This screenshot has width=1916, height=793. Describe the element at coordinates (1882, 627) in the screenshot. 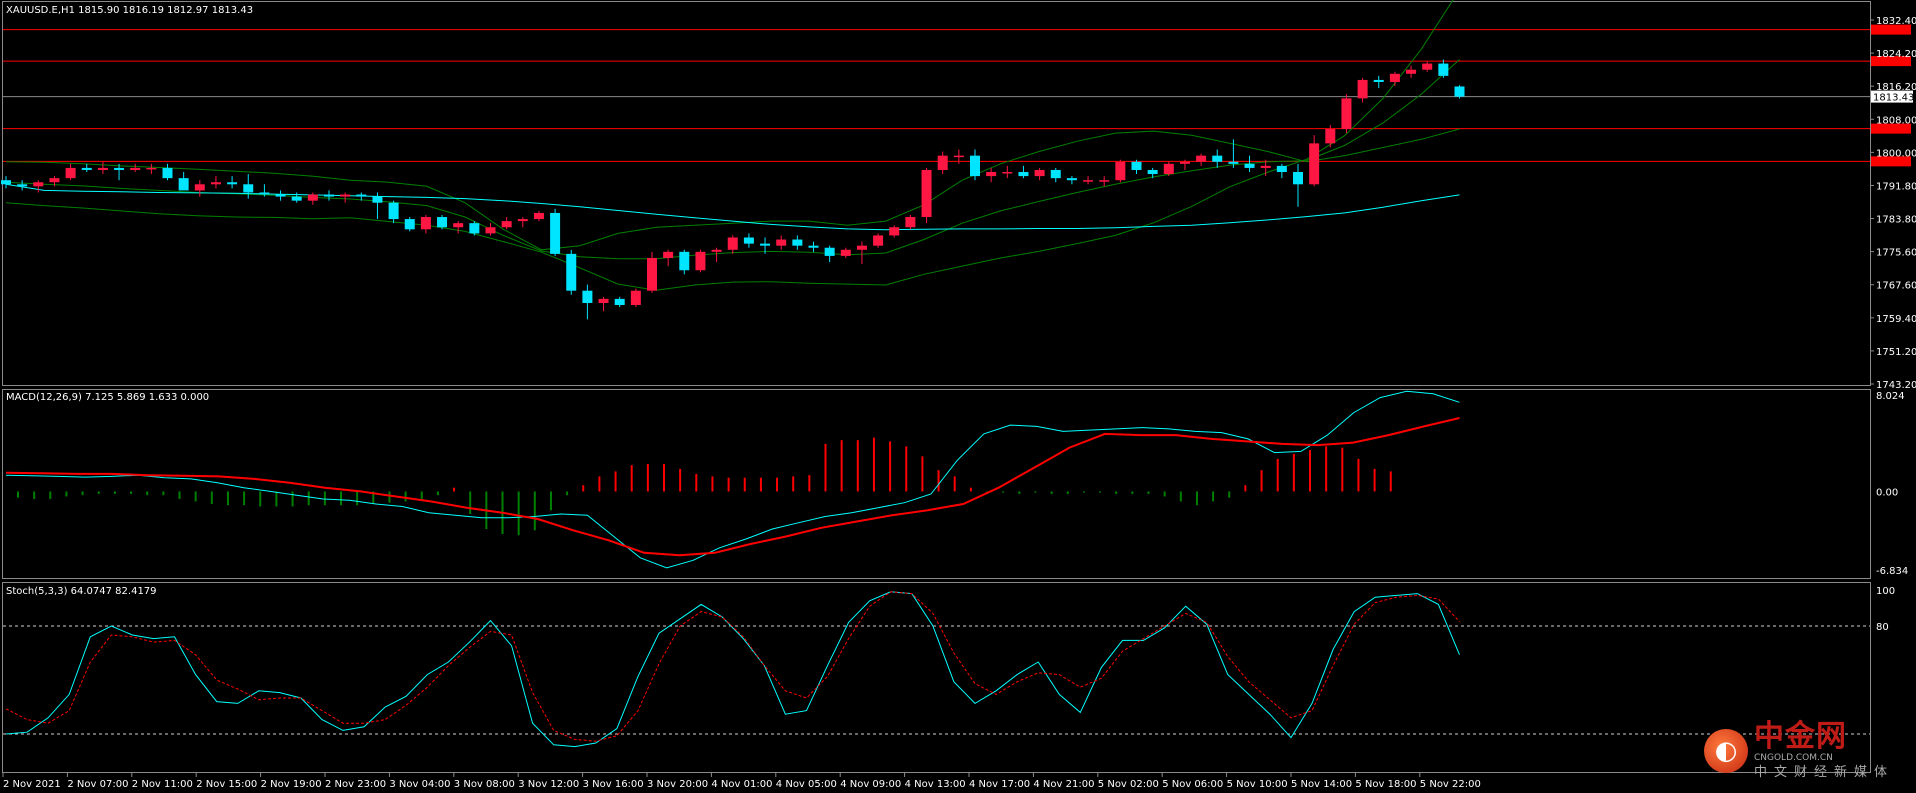

I see `stoch-axis-label: 80` at that location.